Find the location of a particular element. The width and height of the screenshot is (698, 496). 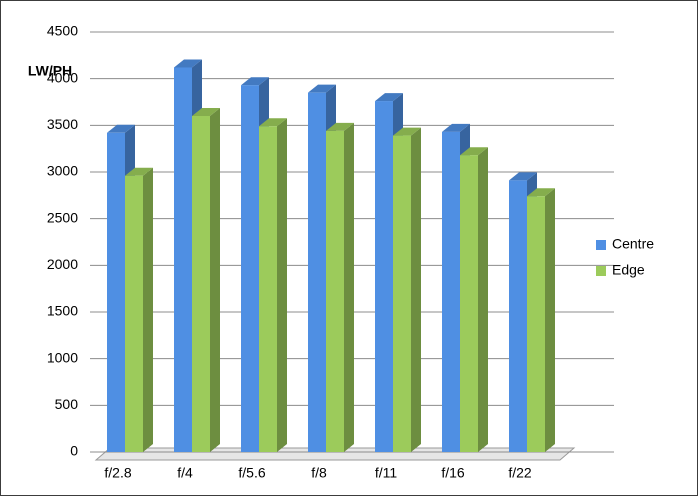

x-tick-label: f/8 is located at coordinates (319, 473).